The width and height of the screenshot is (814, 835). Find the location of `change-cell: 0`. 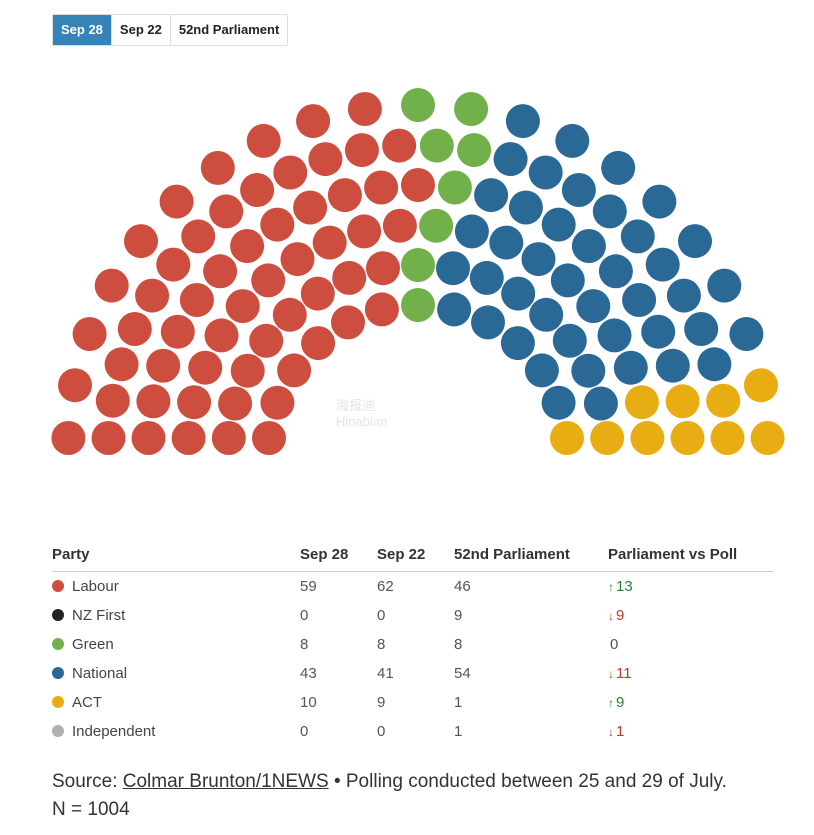

change-cell: 0 is located at coordinates (690, 644).